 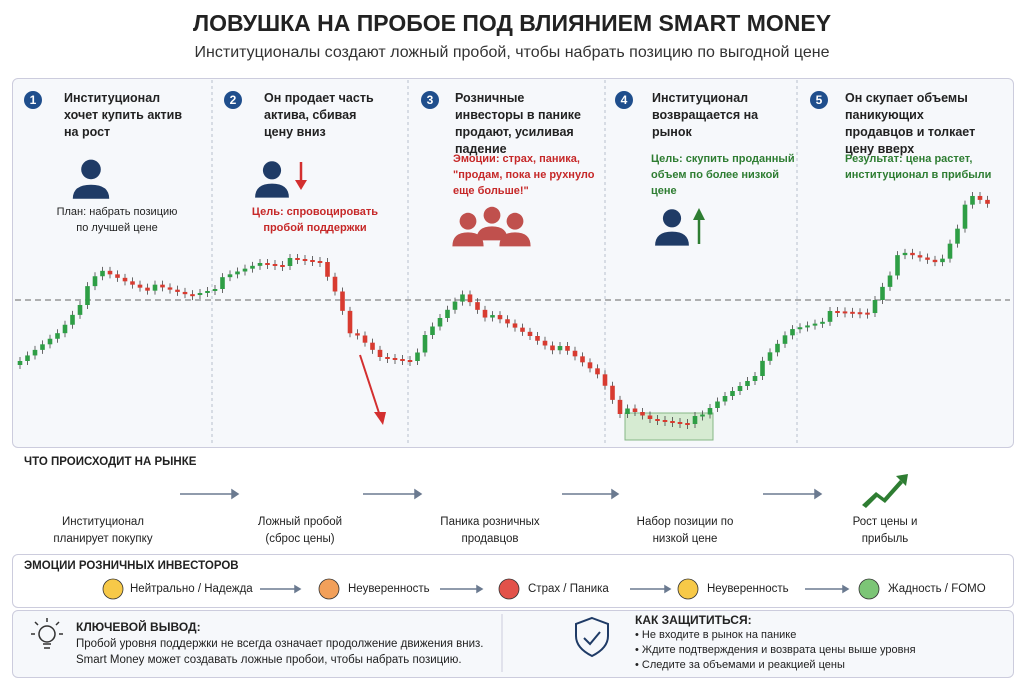 What do you see at coordinates (300, 530) in the screenshot?
I see `market-item: Ложный пробой (сброс цены)` at bounding box center [300, 530].